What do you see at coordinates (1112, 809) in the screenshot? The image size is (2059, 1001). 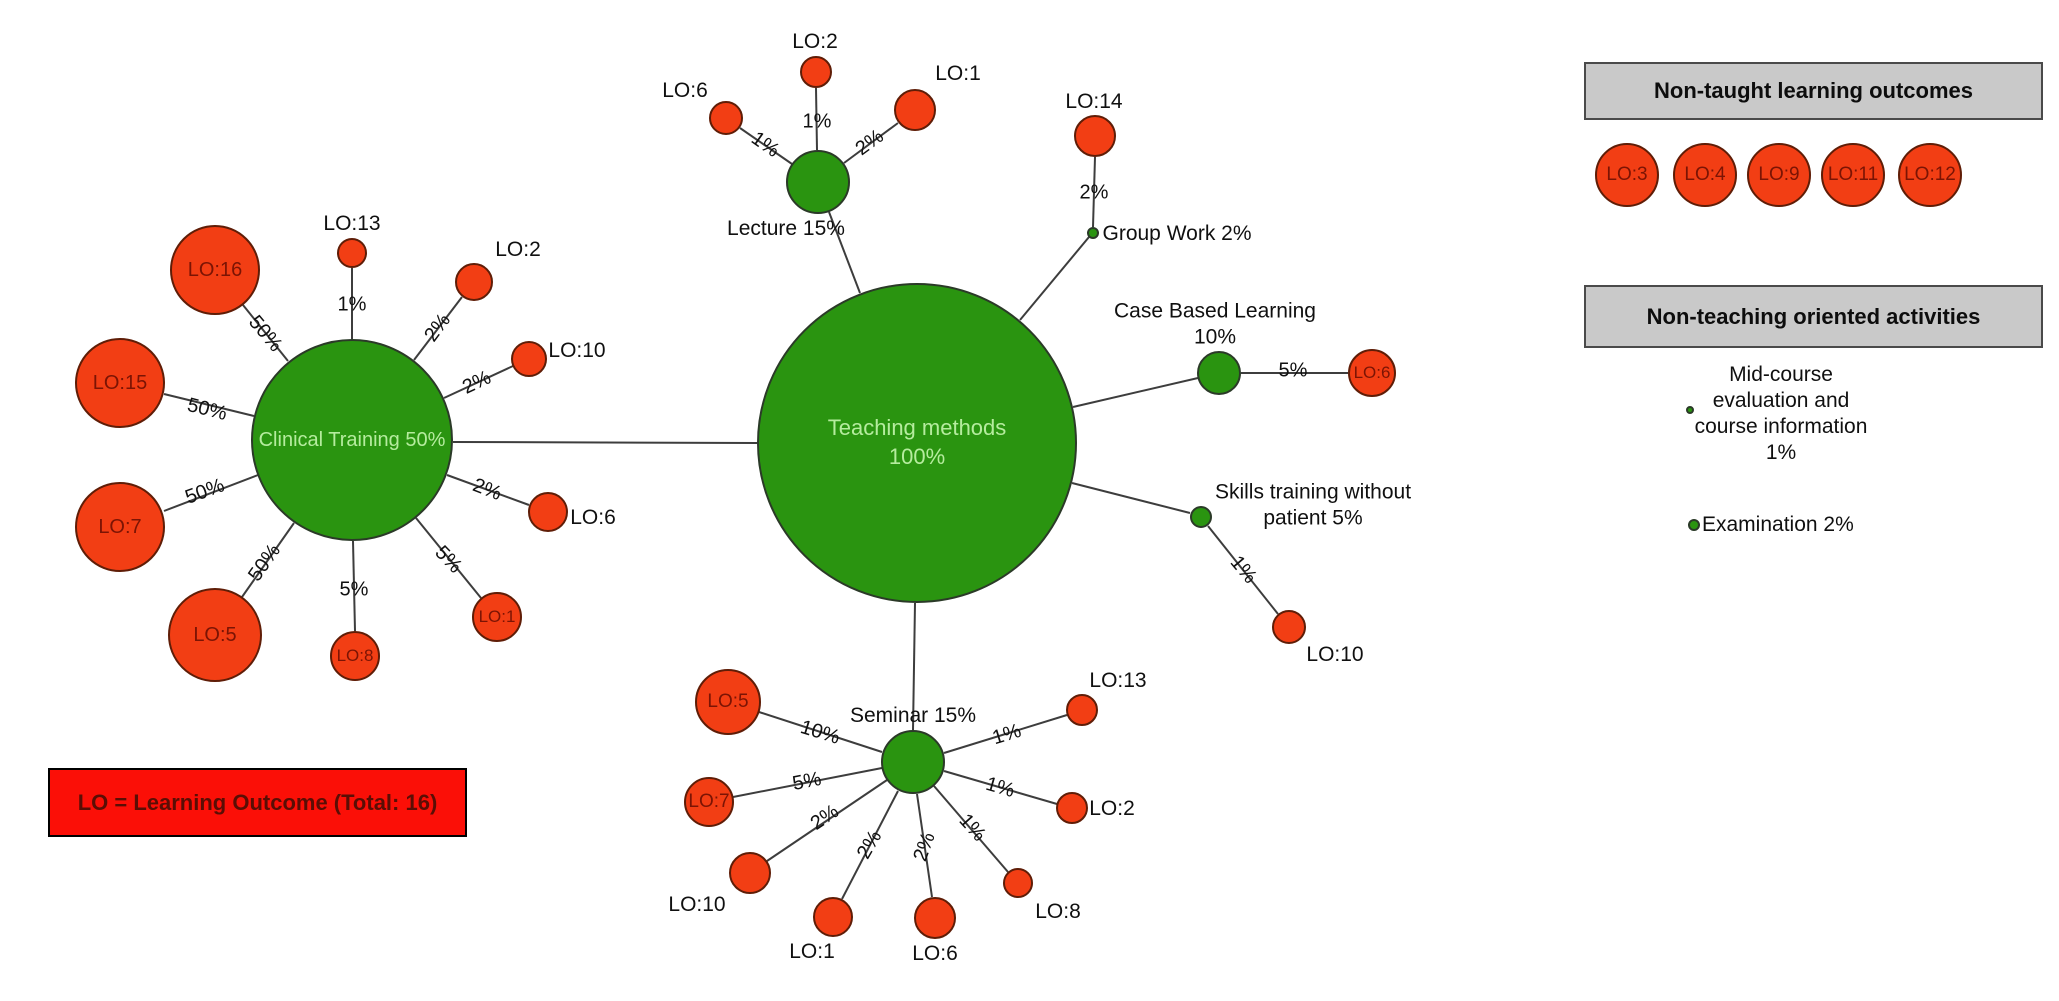 I see `node-label-seminar-lo2: LO:2` at bounding box center [1112, 809].